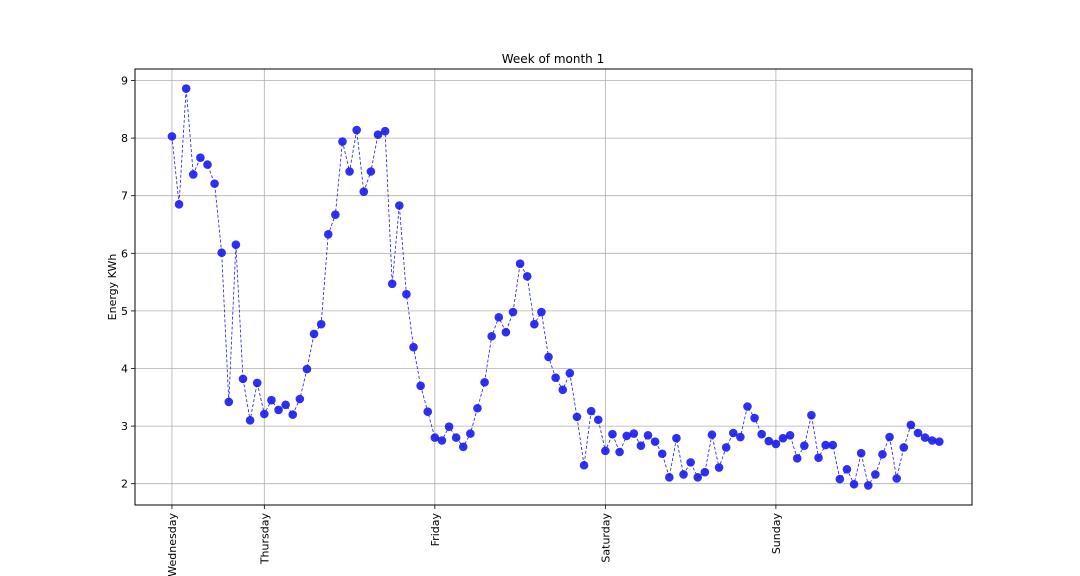 The image size is (1080, 576). I want to click on y-tick-label: 7, so click(124, 196).